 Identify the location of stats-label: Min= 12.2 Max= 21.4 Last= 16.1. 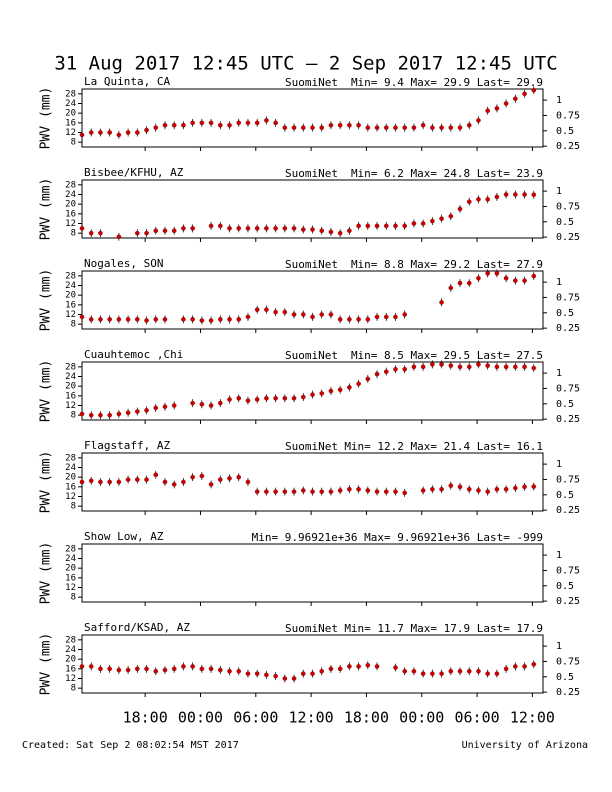
(443, 446).